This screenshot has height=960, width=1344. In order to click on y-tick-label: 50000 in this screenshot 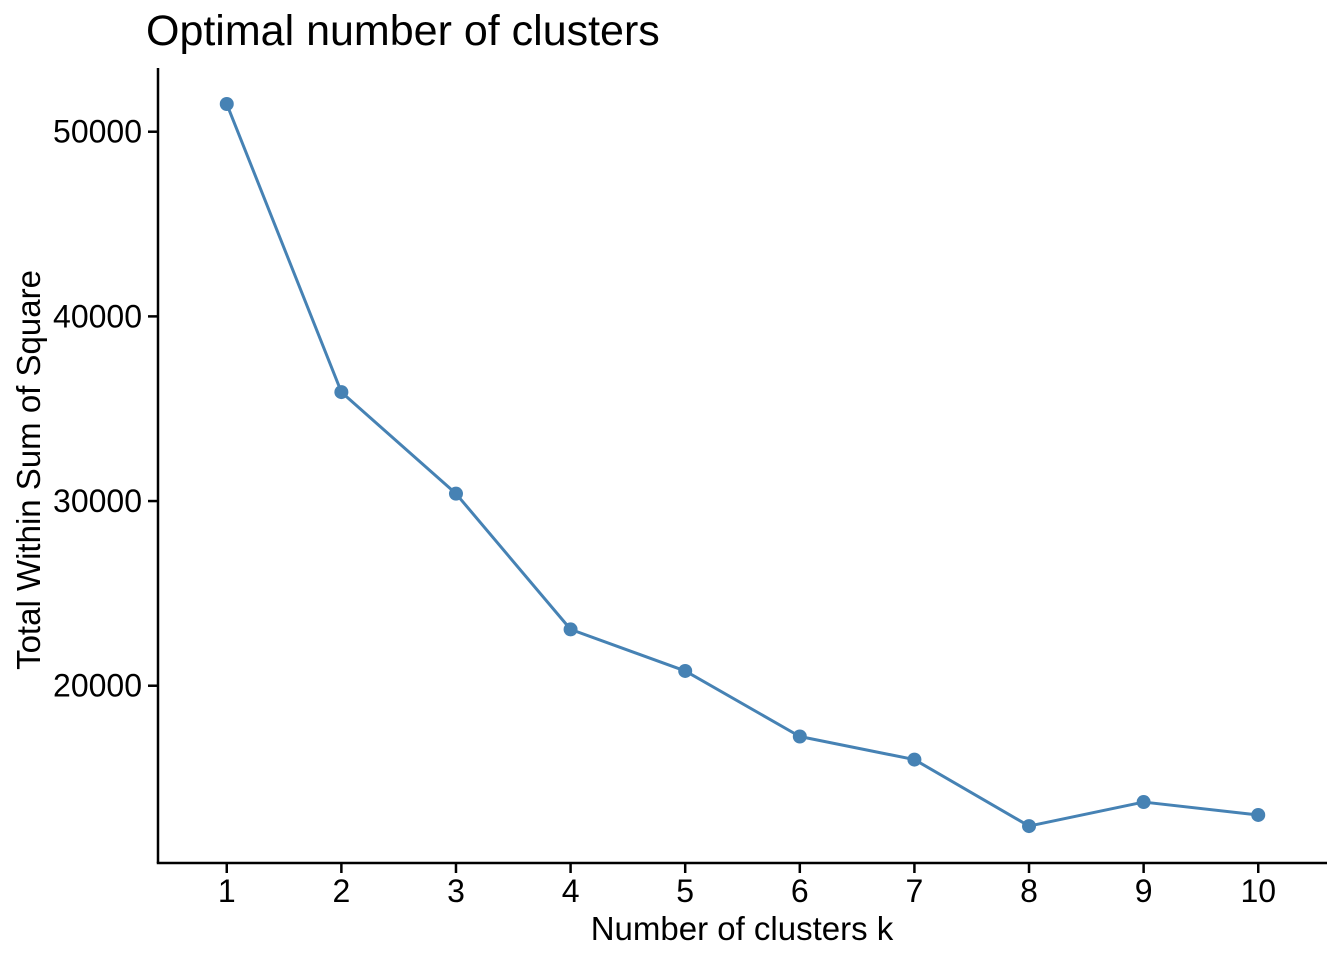, I will do `click(97, 132)`.